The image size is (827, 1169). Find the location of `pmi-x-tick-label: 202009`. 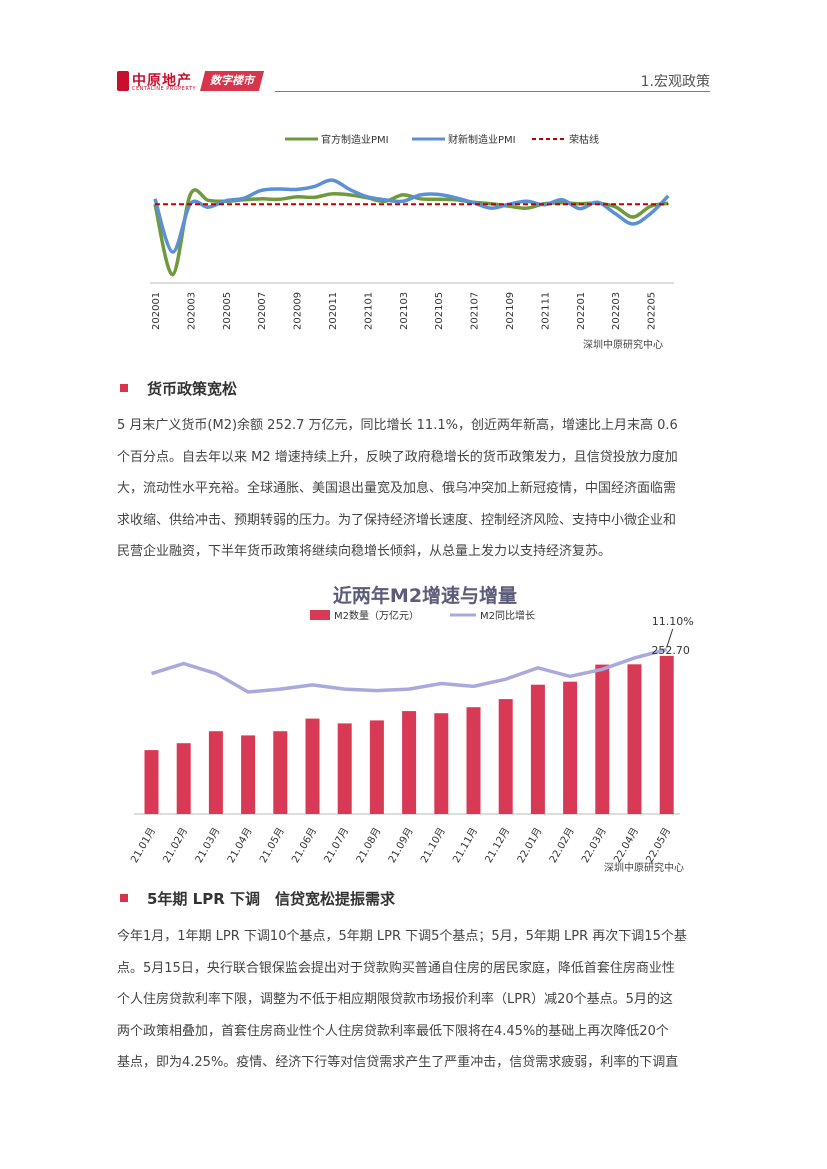

pmi-x-tick-label: 202009 is located at coordinates (298, 311).